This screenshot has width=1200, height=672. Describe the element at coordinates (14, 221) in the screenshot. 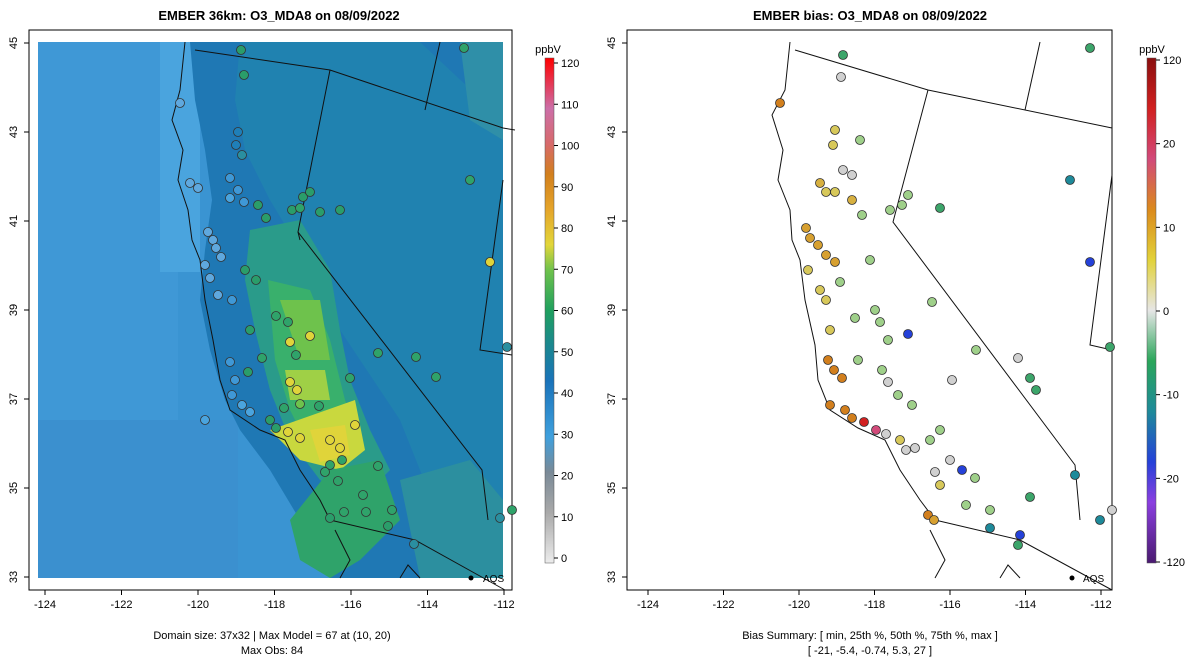

I see `left-ytick-label: 41` at that location.